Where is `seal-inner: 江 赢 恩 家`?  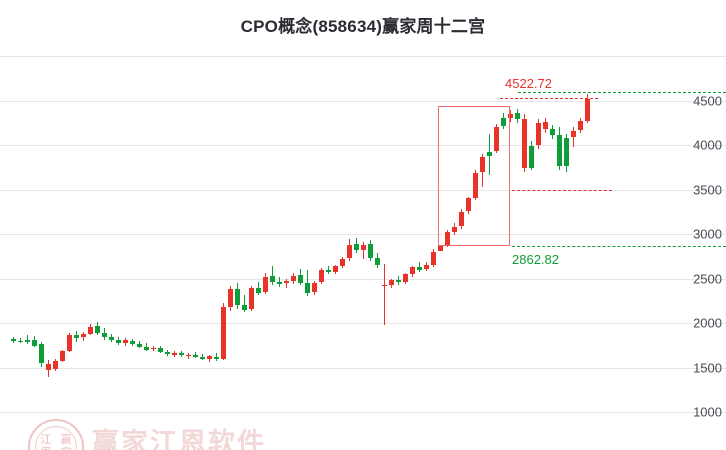
seal-inner: 江 赢 恩 家 is located at coordinates (56, 438).